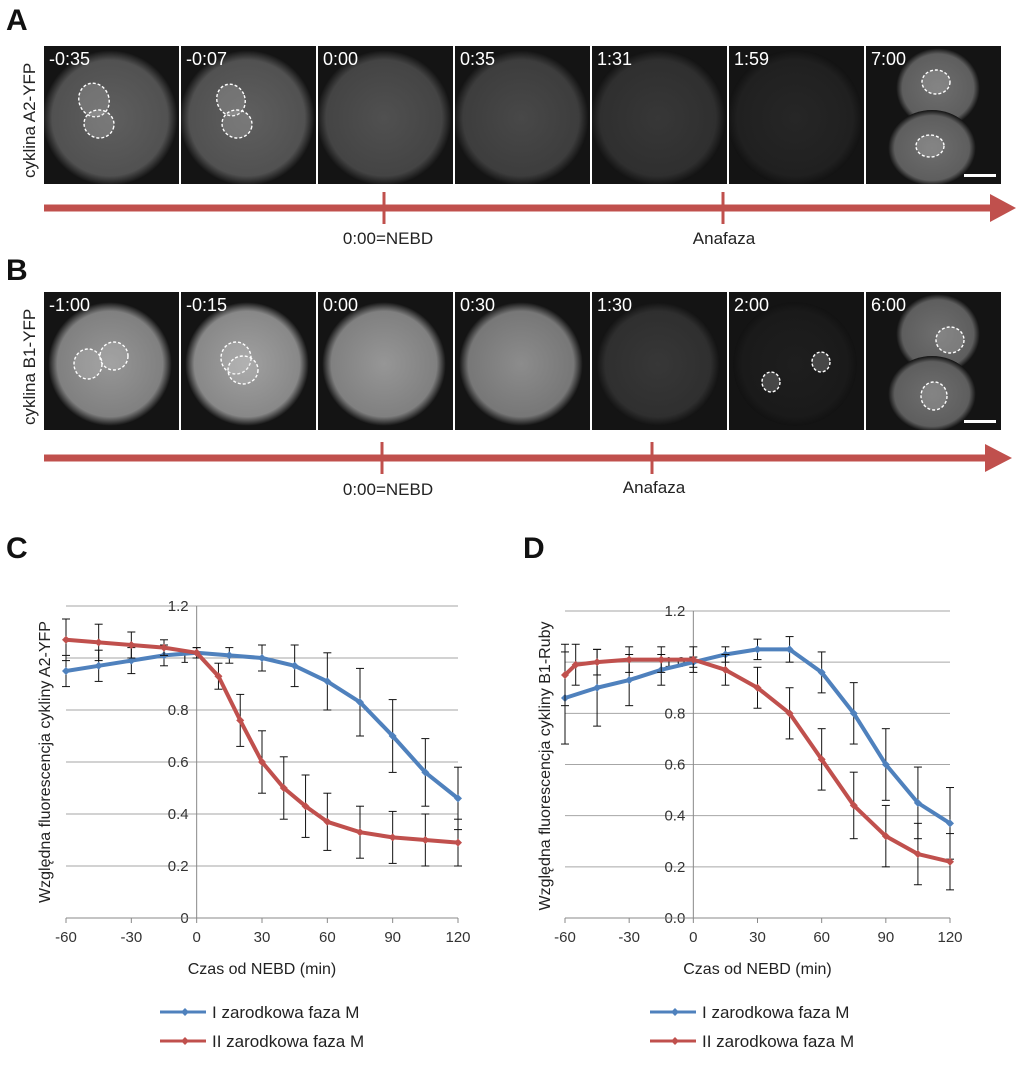 The image size is (1024, 1071). What do you see at coordinates (388, 489) in the screenshot?
I see `timeline-b-label-nebd: 0:00=NEBD` at bounding box center [388, 489].